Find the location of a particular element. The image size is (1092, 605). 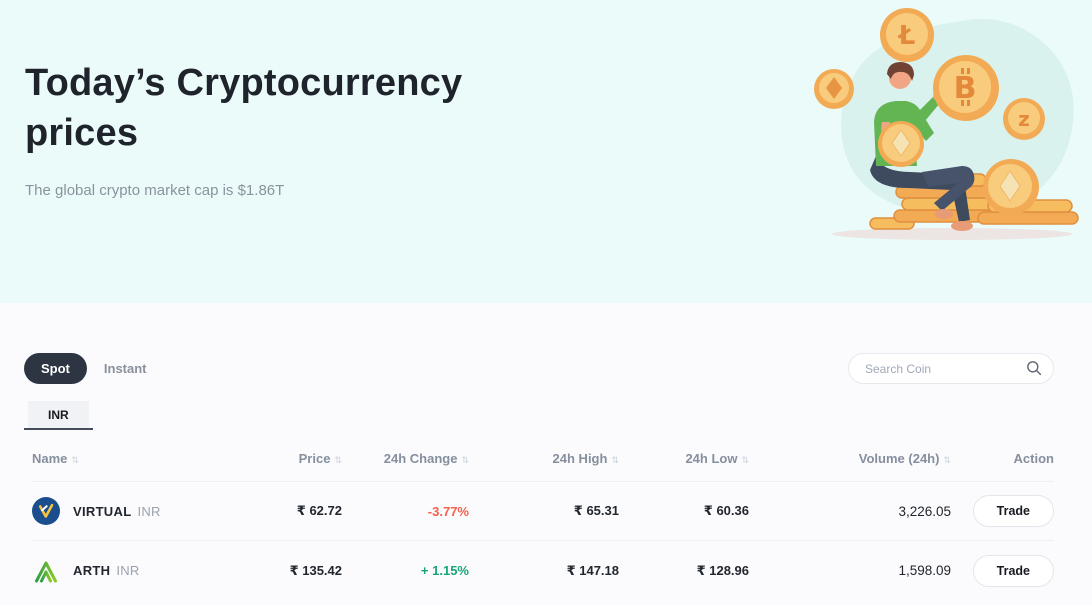

low-cell: ₹ 60.36 is located at coordinates (726, 510).